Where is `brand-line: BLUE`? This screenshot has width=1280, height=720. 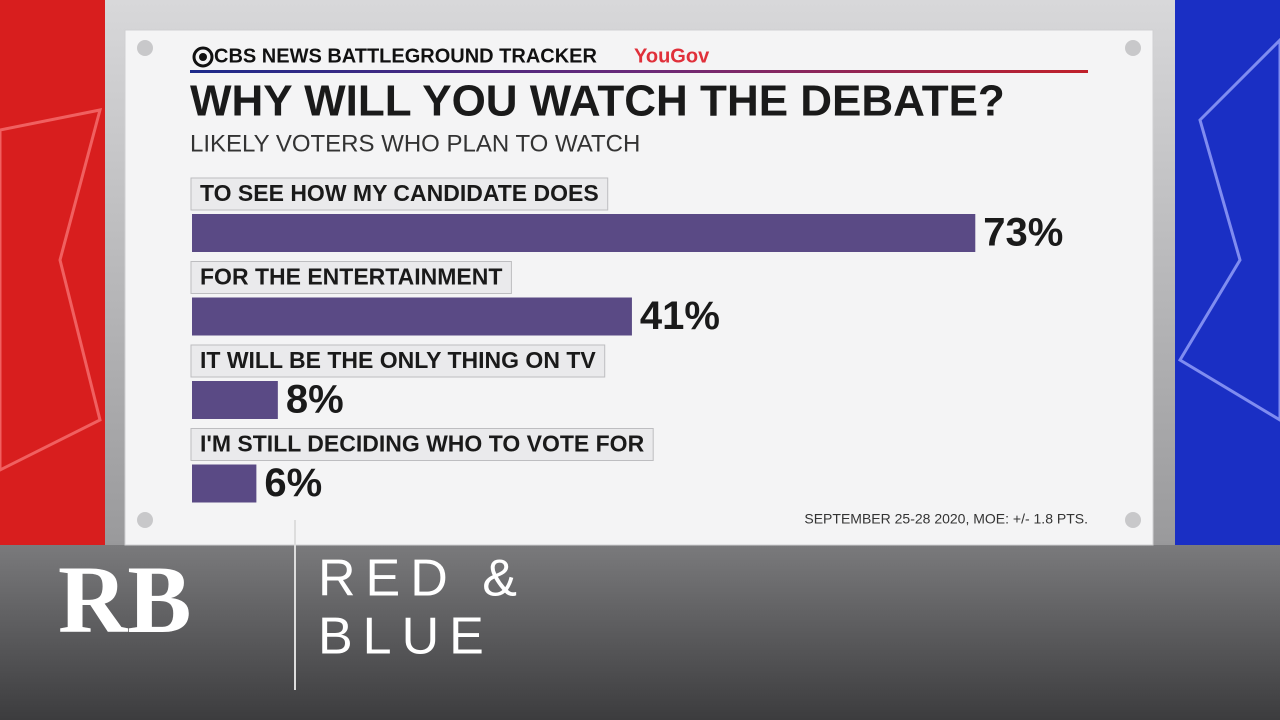
brand-line: BLUE is located at coordinates (406, 637).